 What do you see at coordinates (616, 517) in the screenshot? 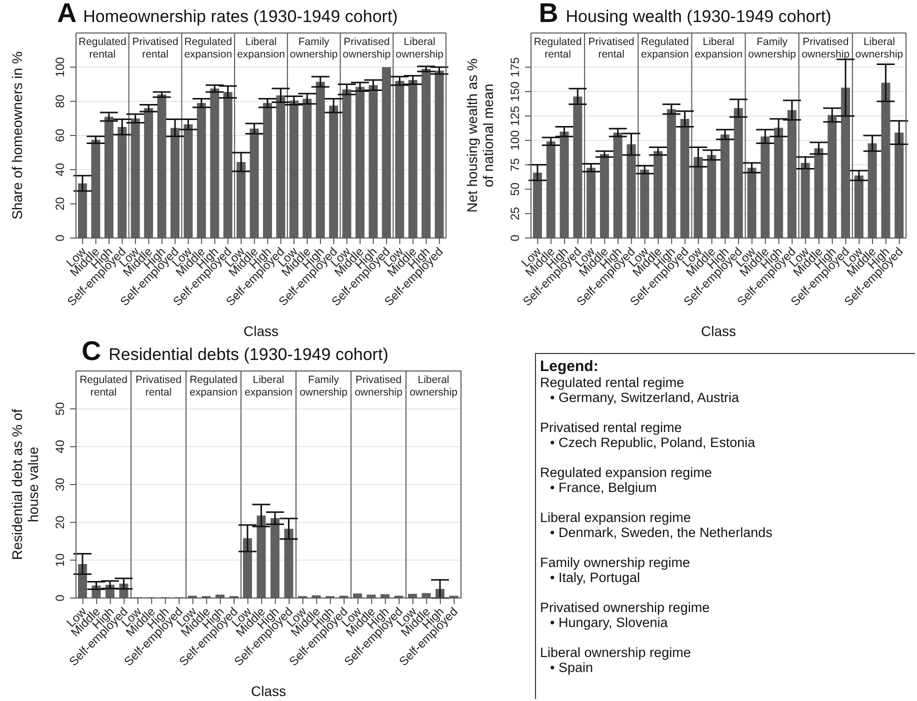
I see `text: Liberal expansion regime` at bounding box center [616, 517].